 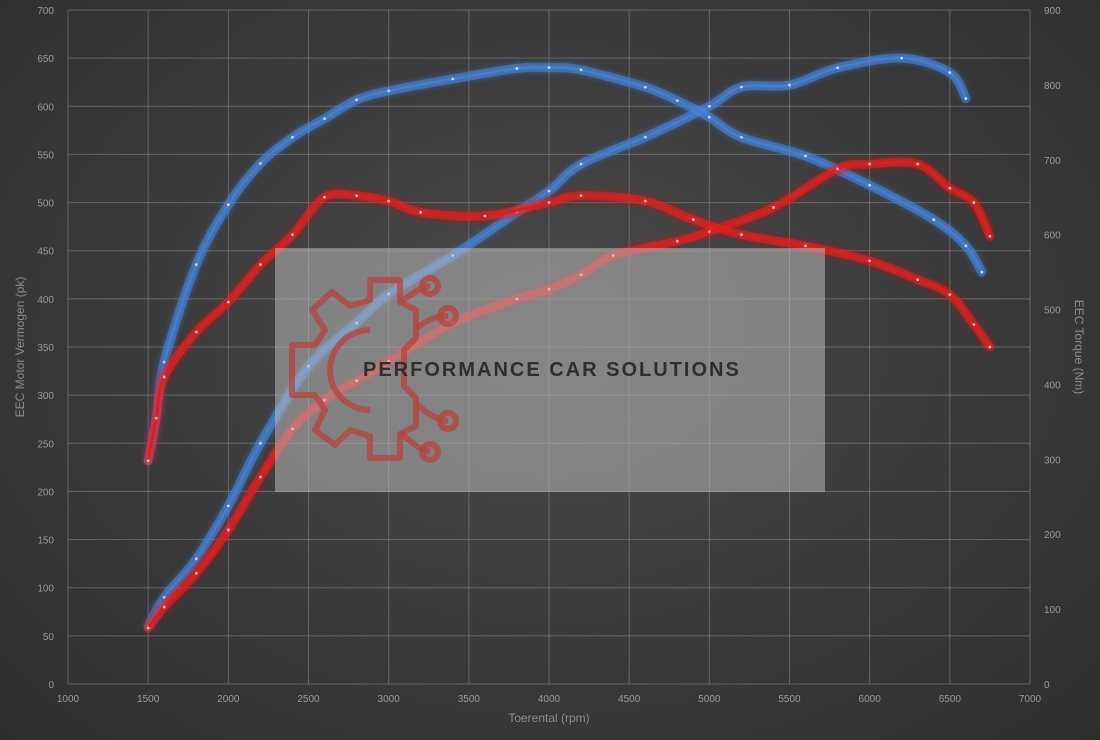 What do you see at coordinates (1047, 685) in the screenshot?
I see `right-y-tick-label: 0` at bounding box center [1047, 685].